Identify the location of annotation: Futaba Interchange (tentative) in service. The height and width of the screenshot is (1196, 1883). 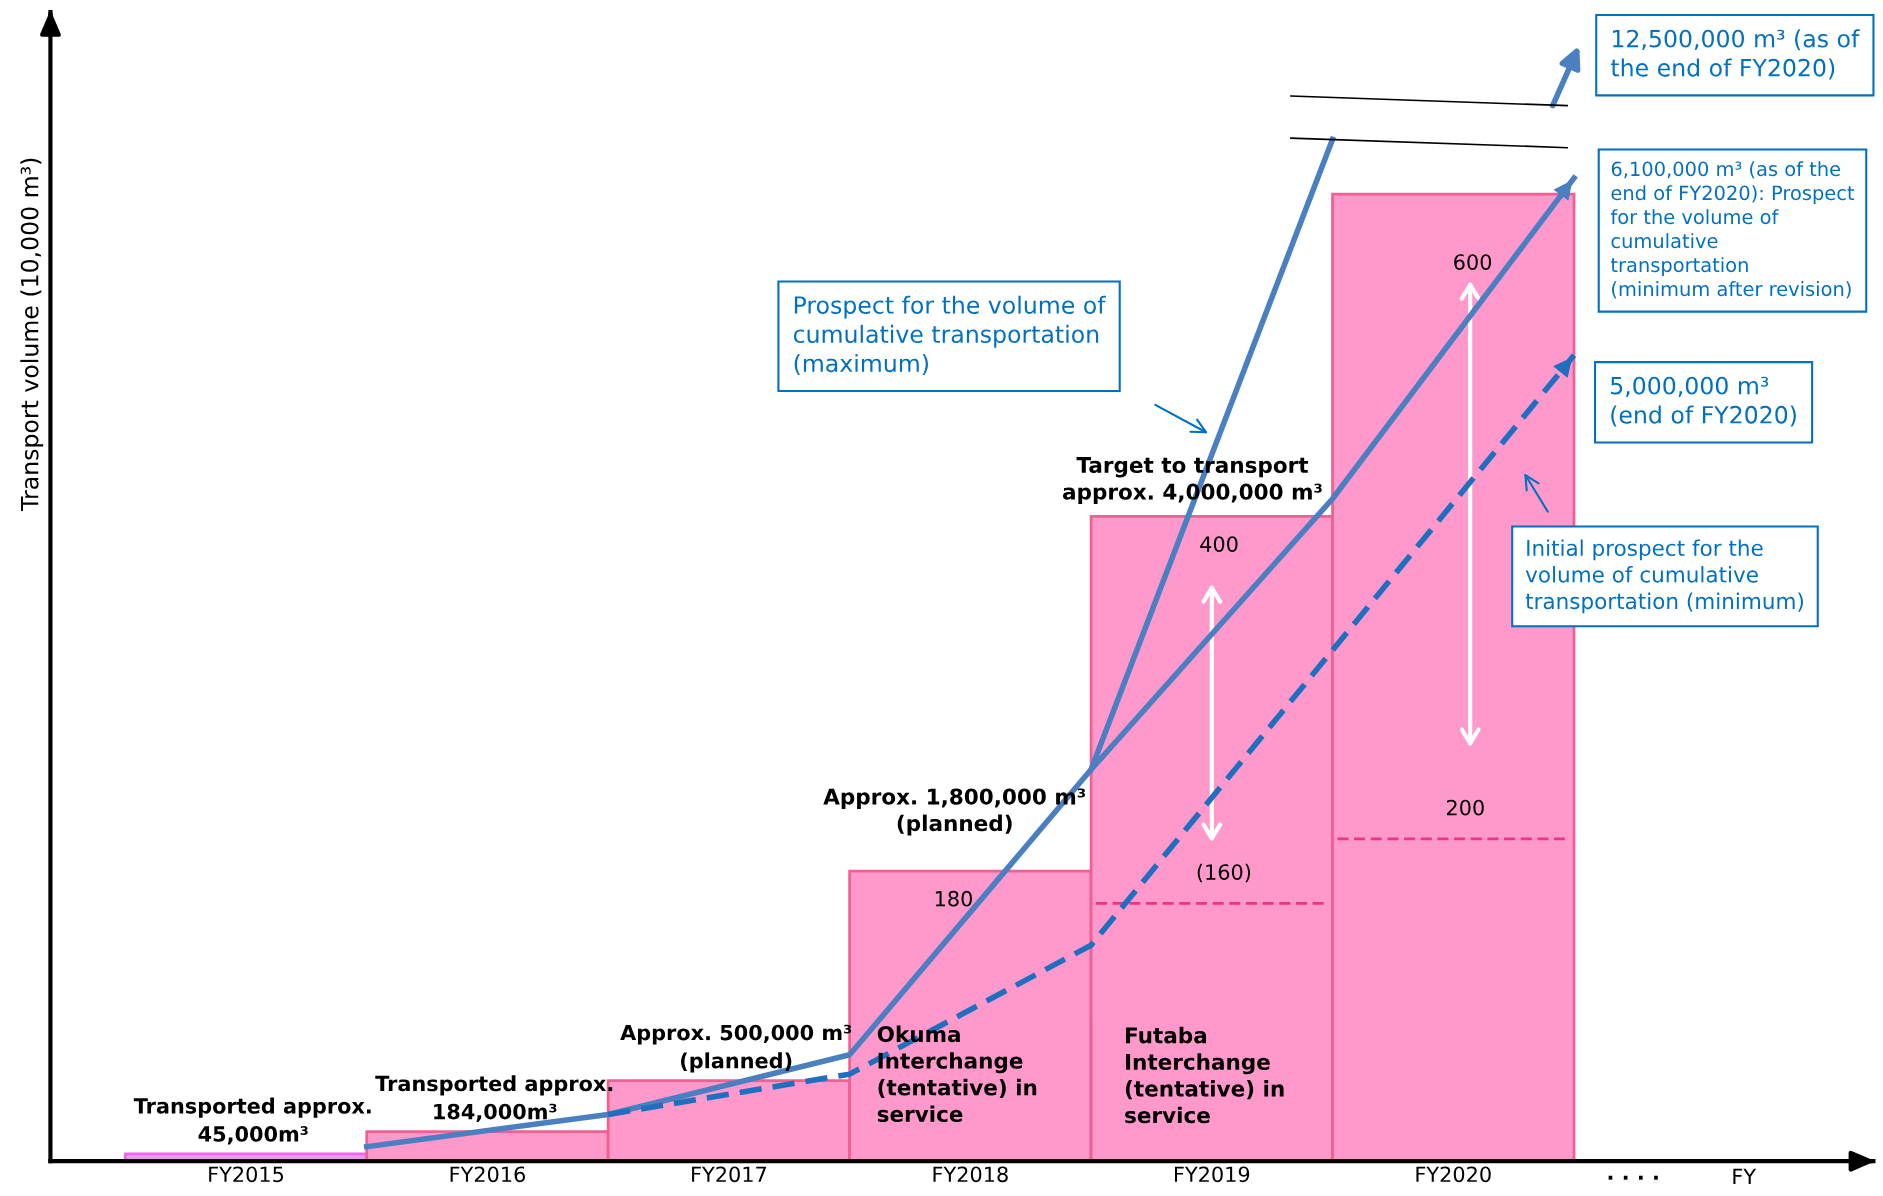
(1204, 1075).